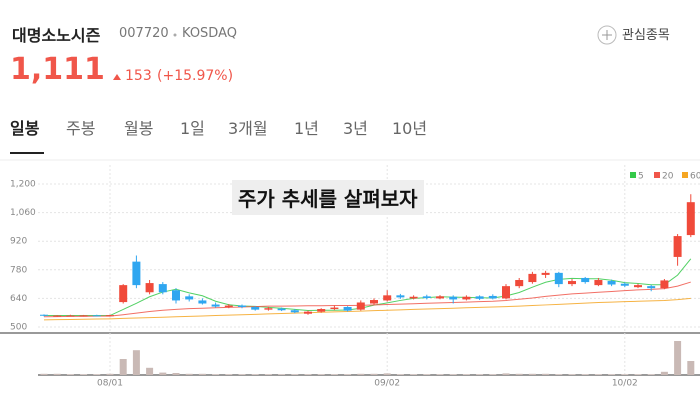 The image size is (700, 400). What do you see at coordinates (175, 35) in the screenshot?
I see `separator` at bounding box center [175, 35].